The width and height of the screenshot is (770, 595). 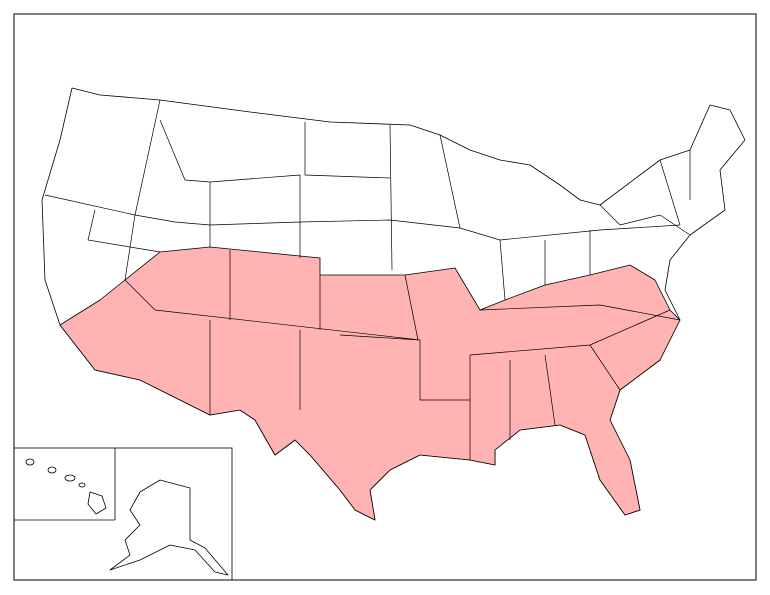 What do you see at coordinates (66, 486) in the screenshot?
I see `hawaii` at bounding box center [66, 486].